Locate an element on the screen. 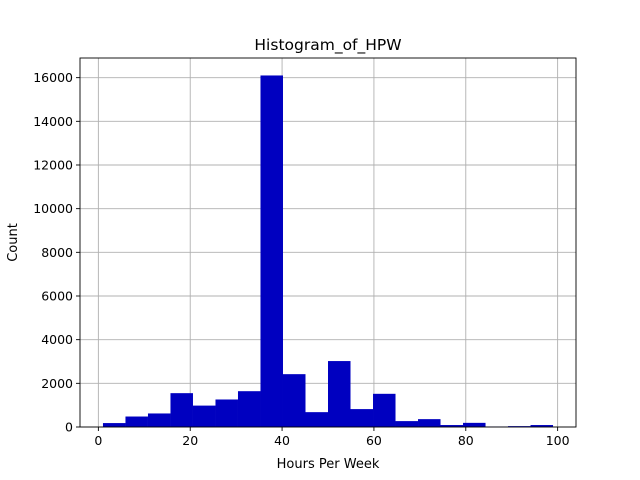 The height and width of the screenshot is (480, 640). y-tick-label: 12000 is located at coordinates (53, 164).